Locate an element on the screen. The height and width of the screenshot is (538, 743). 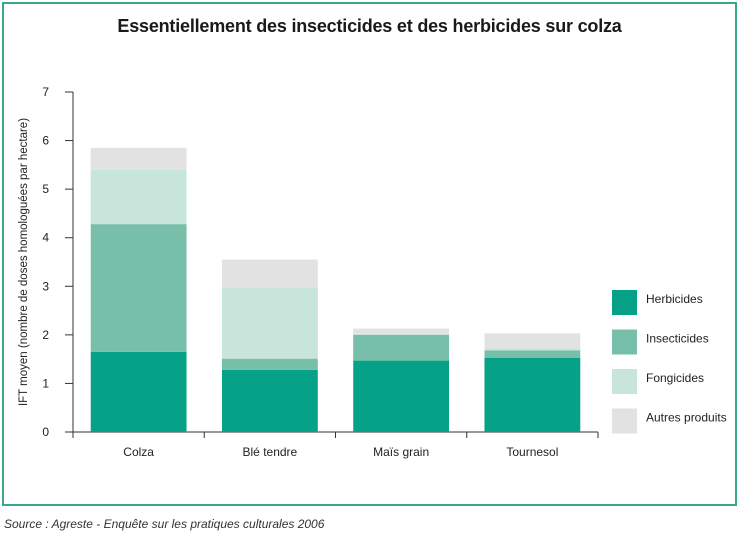
y-tick-label: 3 is located at coordinates (45, 286).